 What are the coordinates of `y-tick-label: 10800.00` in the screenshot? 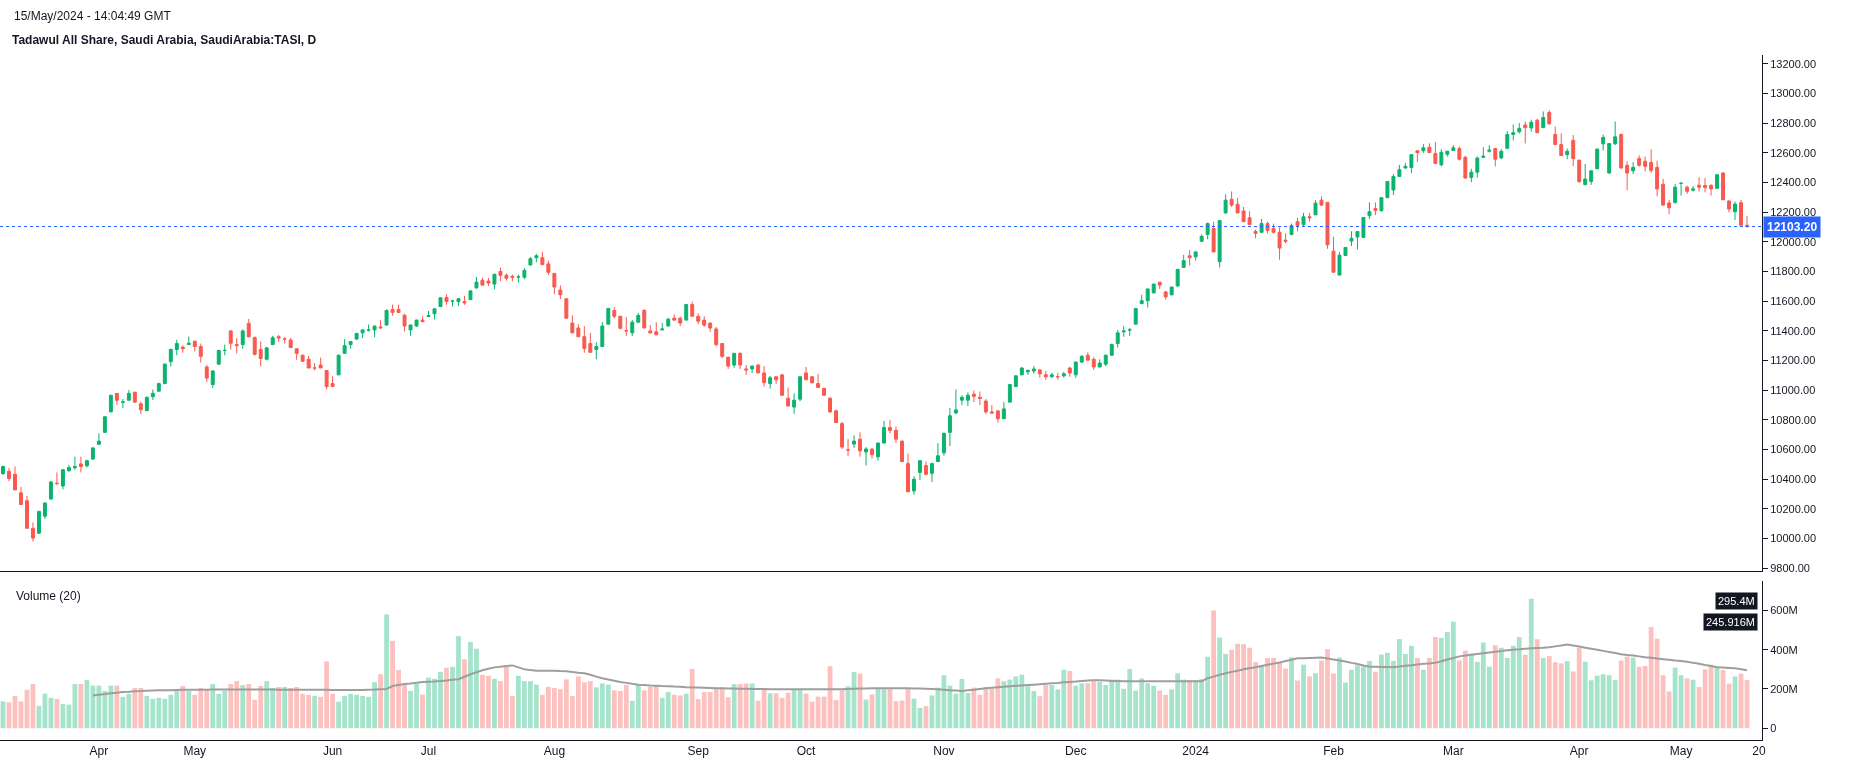 It's located at (1793, 419).